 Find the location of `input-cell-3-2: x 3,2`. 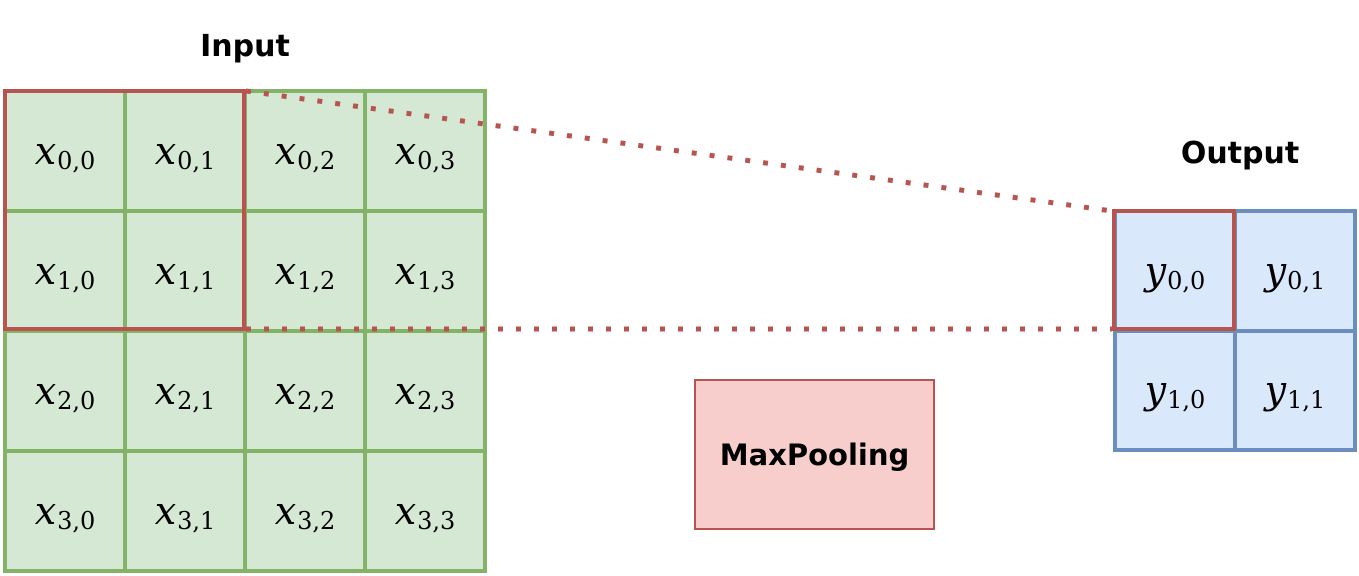

input-cell-3-2: x 3,2 is located at coordinates (305, 511).